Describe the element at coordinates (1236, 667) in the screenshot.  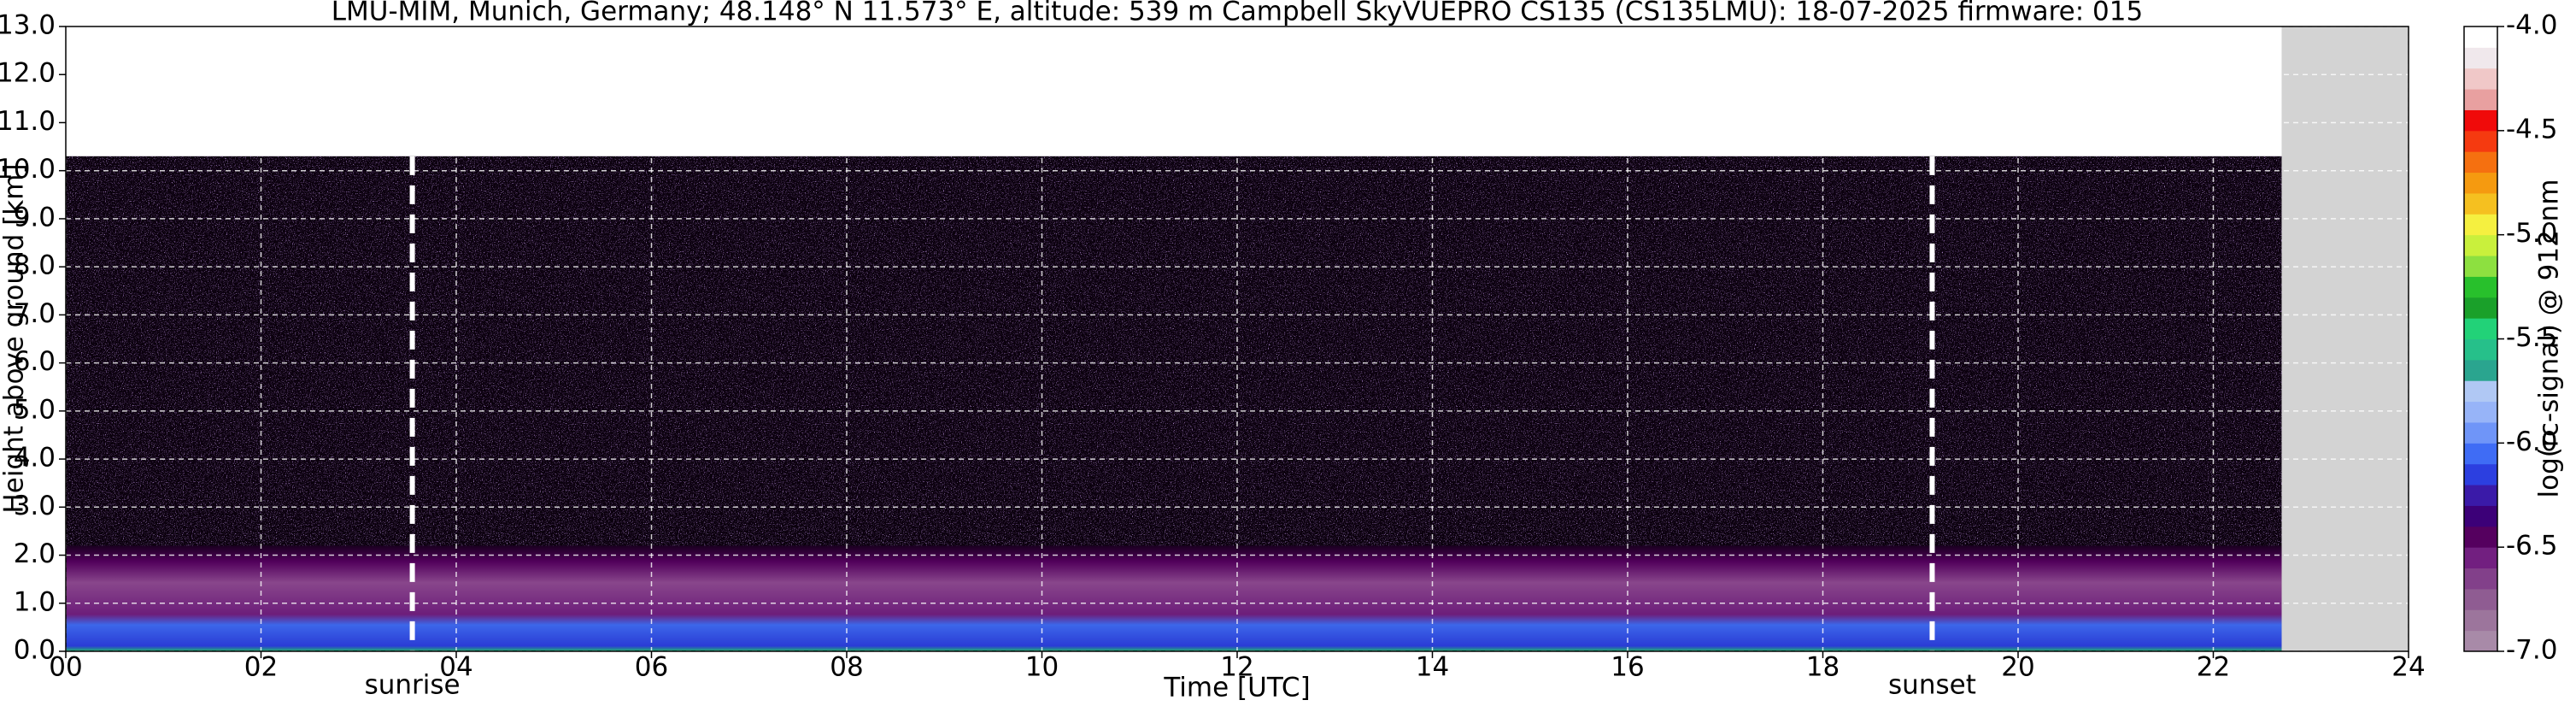
I see `x-tick-label: 12` at that location.